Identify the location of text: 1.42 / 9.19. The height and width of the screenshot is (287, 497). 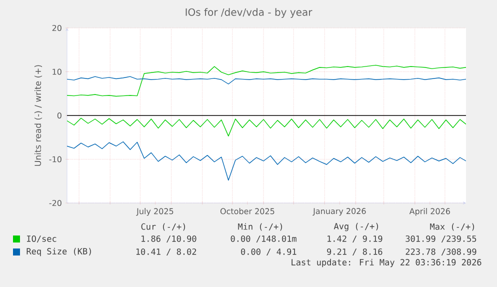
(355, 239).